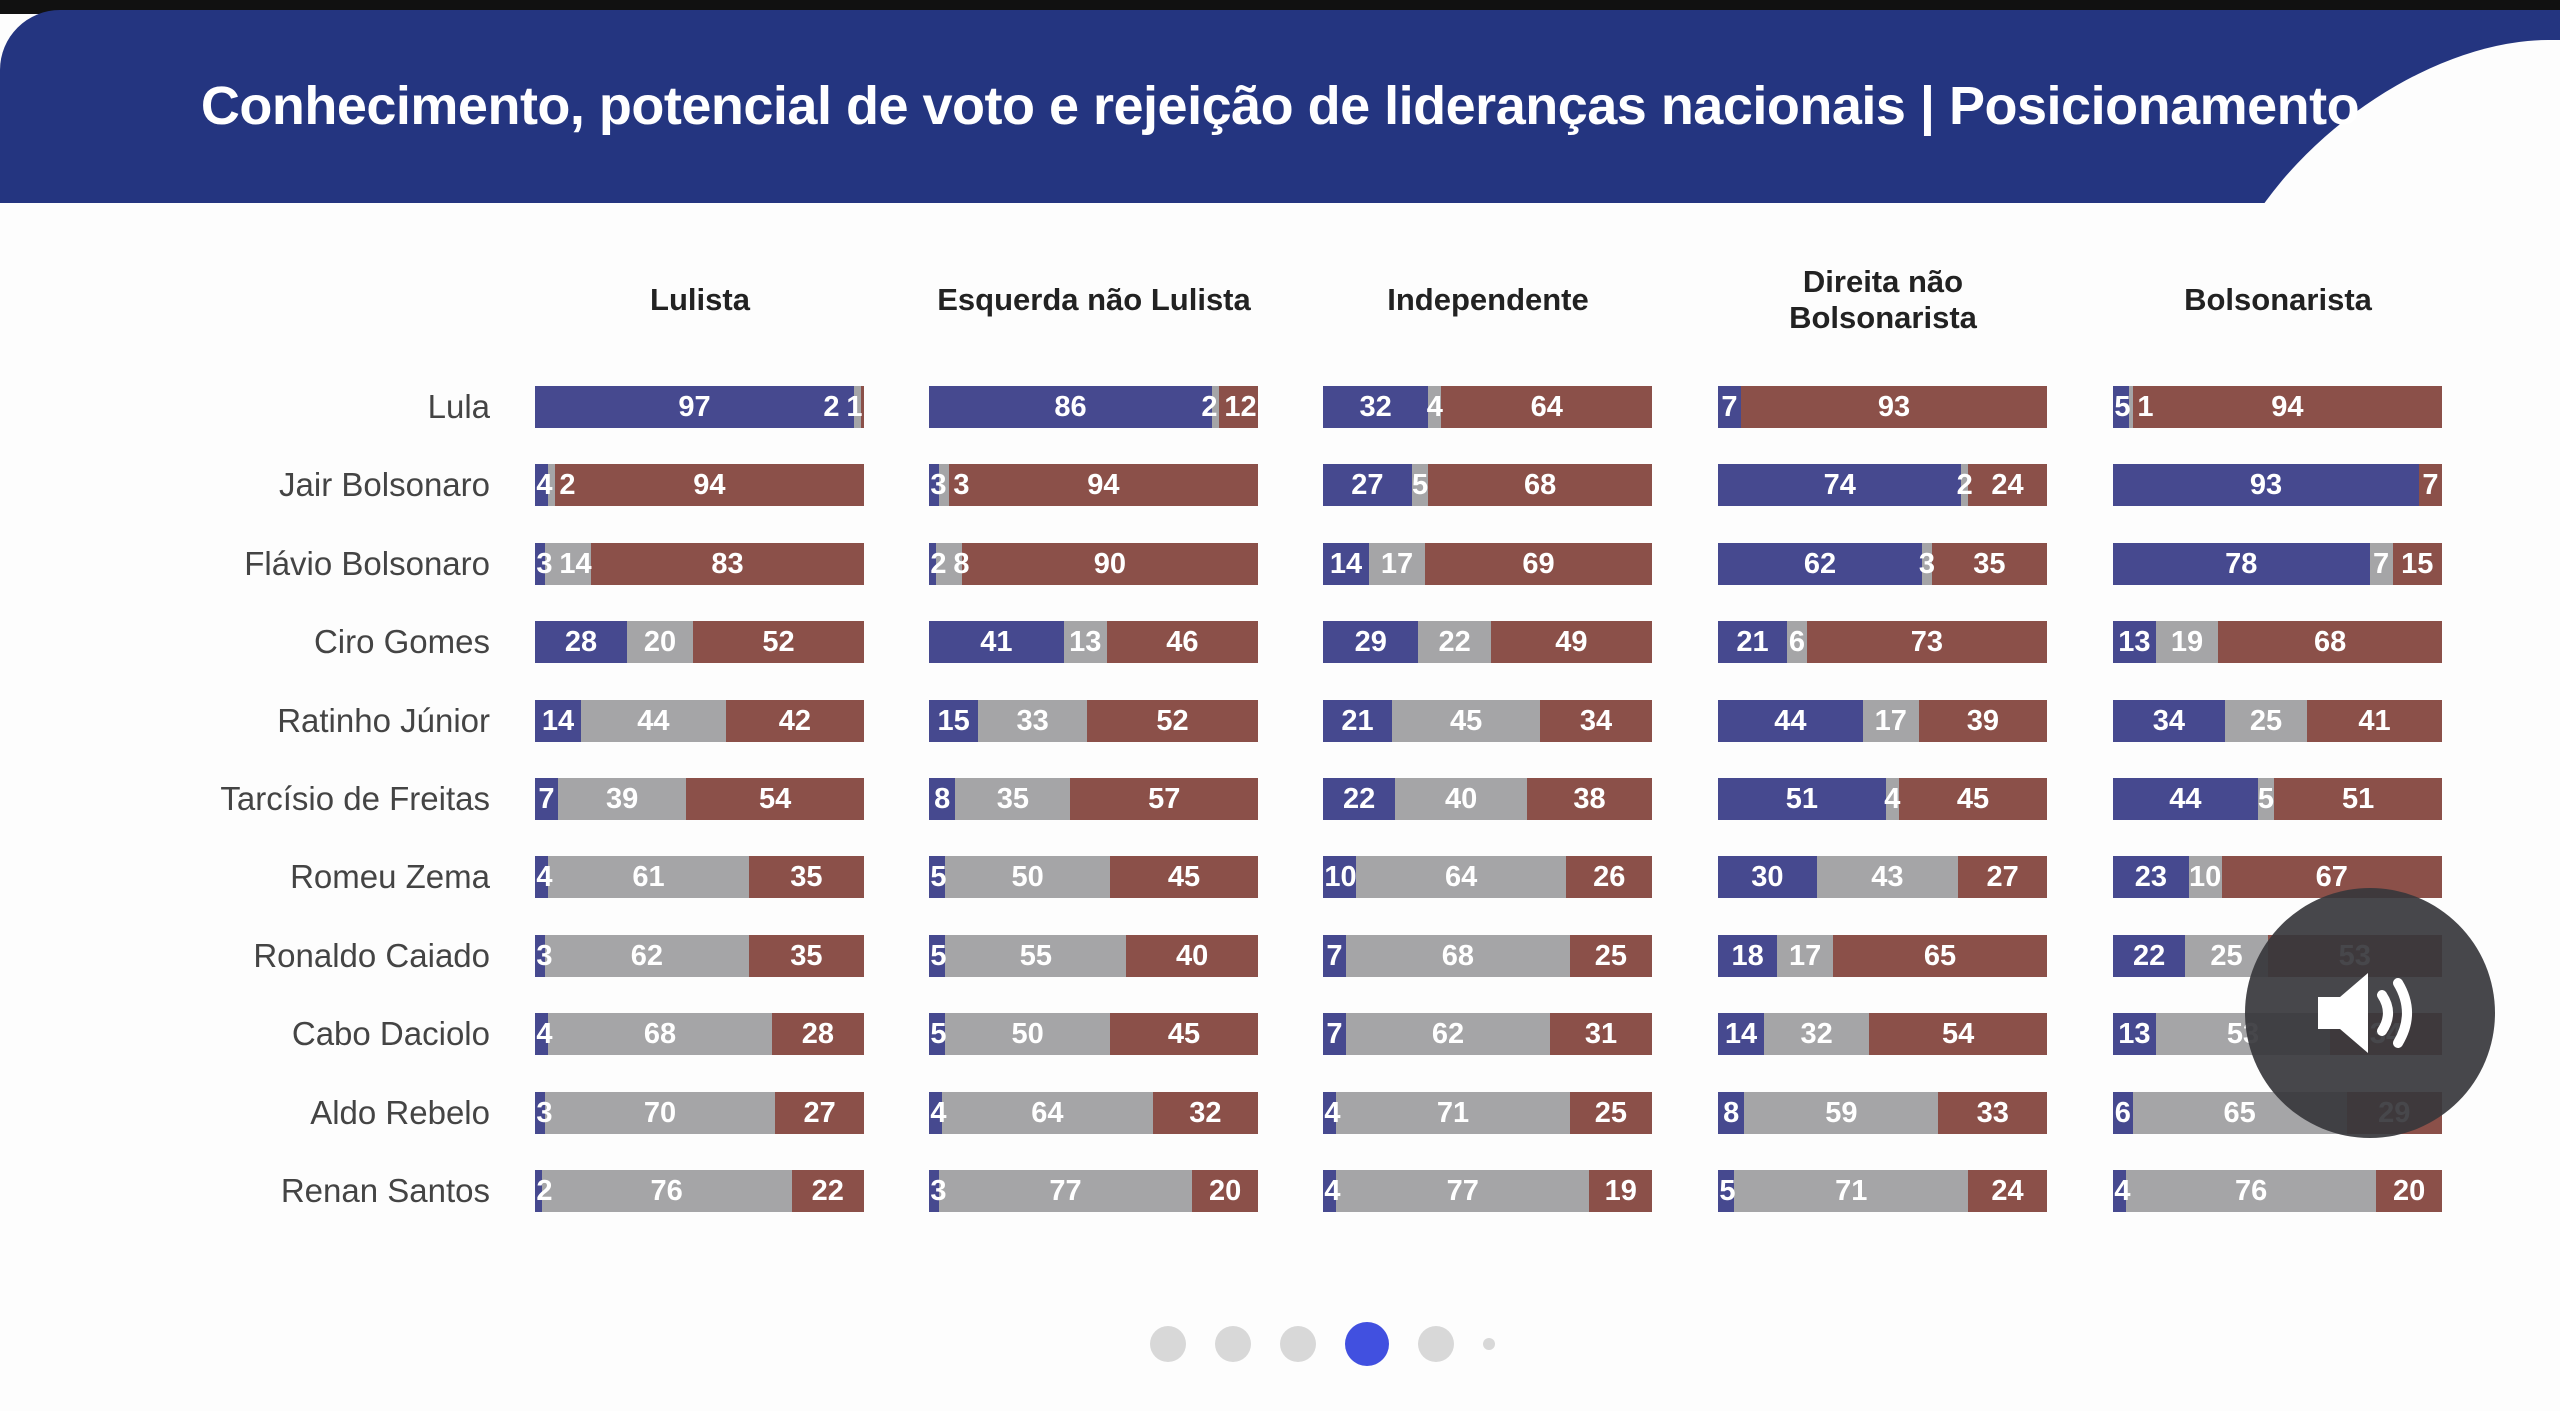 Image resolution: width=2560 pixels, height=1411 pixels. What do you see at coordinates (1538, 563) in the screenshot?
I see `reject-label: 69` at bounding box center [1538, 563].